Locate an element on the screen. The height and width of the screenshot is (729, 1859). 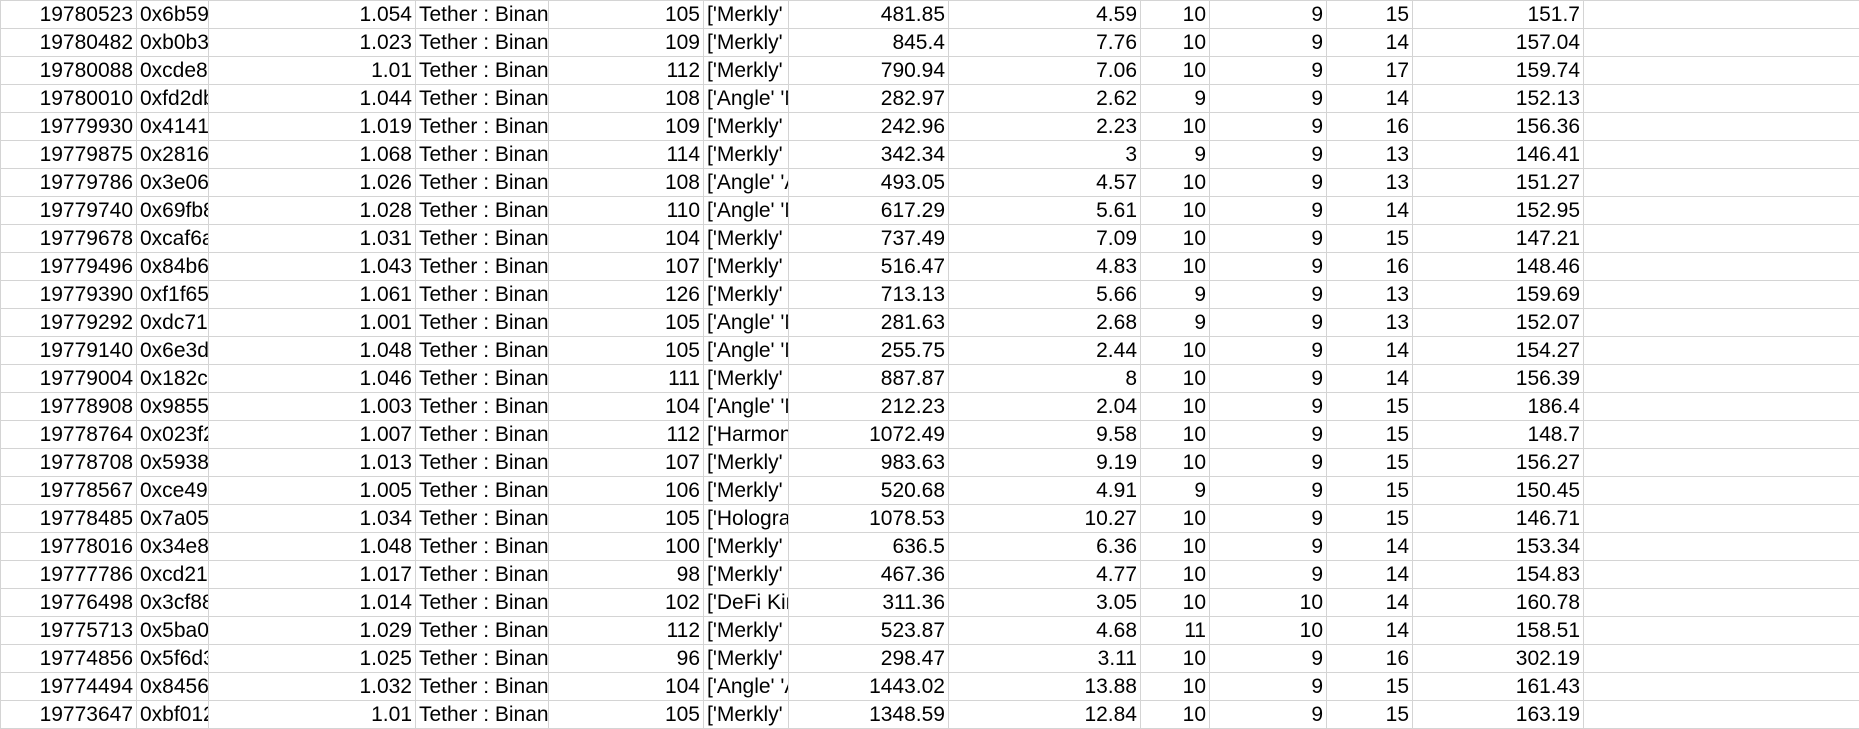
address-cell: 0xdc714 is located at coordinates (172, 322).